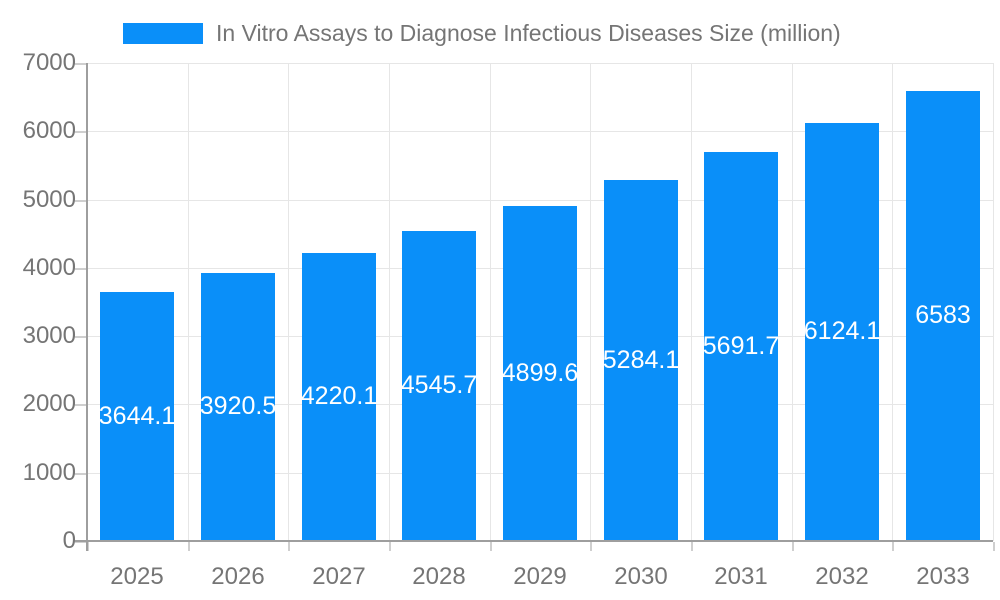 Image resolution: width=1000 pixels, height=600 pixels. I want to click on x-axis-tick-label: 2027, so click(339, 576).